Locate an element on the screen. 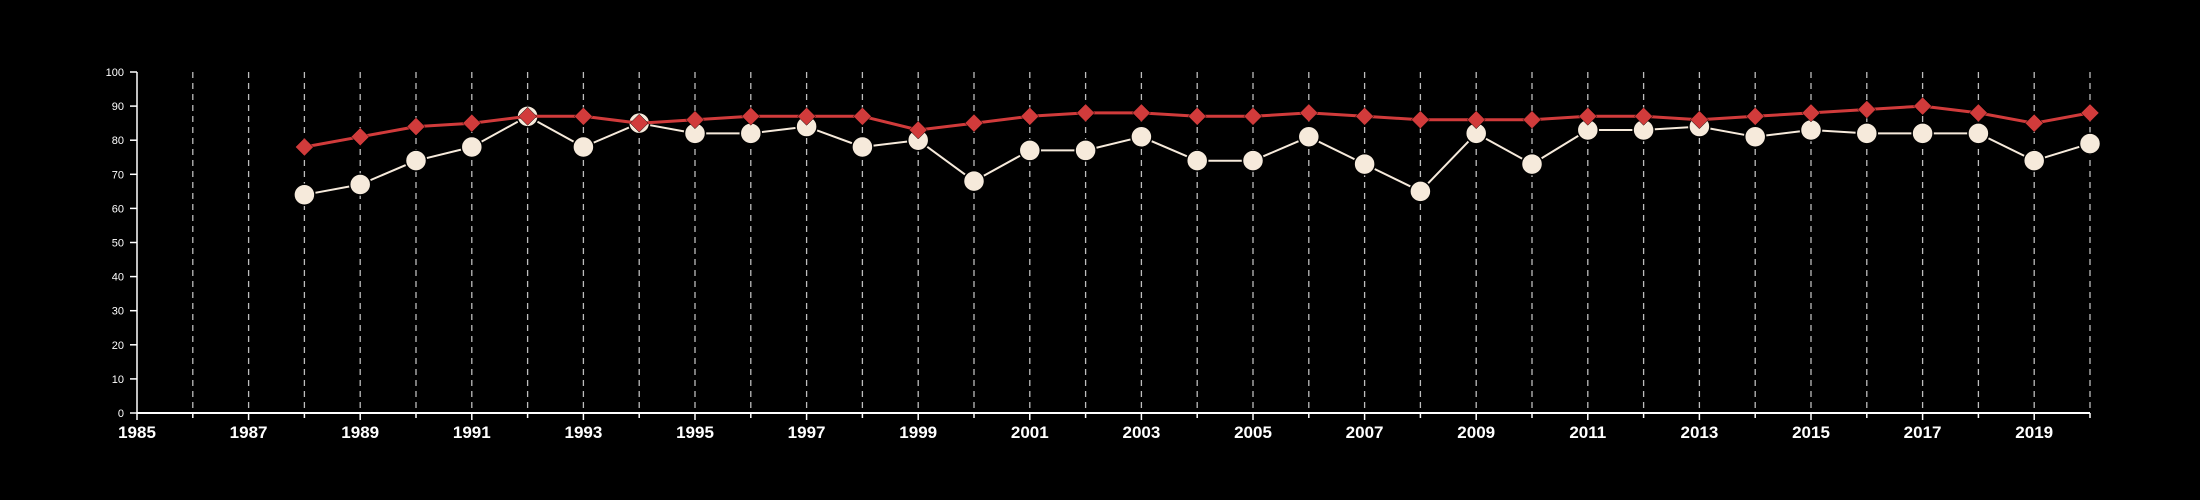 The height and width of the screenshot is (500, 2200). y-tick-label: 100 is located at coordinates (115, 73).